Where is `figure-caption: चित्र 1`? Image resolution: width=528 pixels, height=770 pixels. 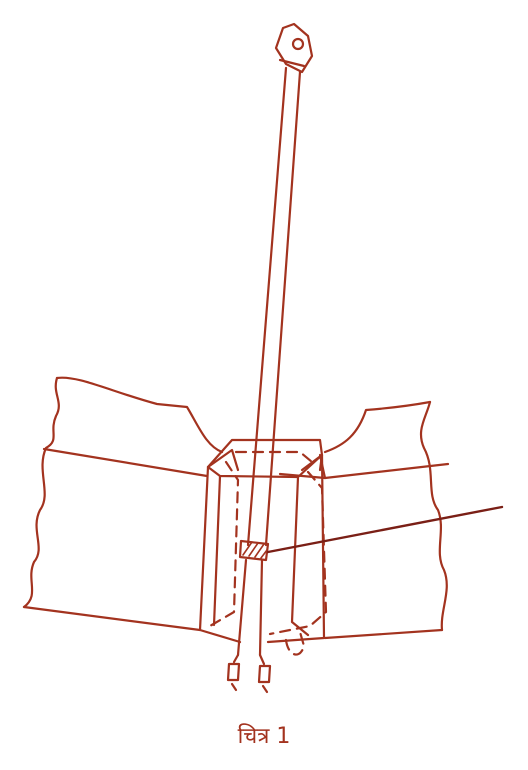
figure-caption: चित्र 1 is located at coordinates (264, 736).